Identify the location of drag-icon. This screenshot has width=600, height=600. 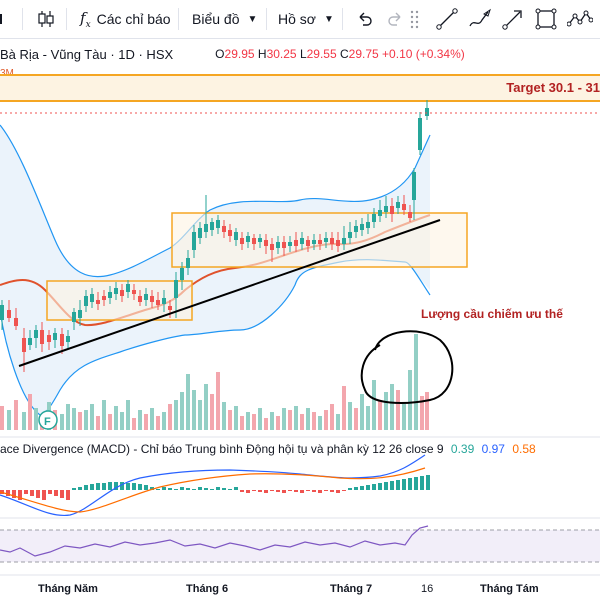
(415, 19).